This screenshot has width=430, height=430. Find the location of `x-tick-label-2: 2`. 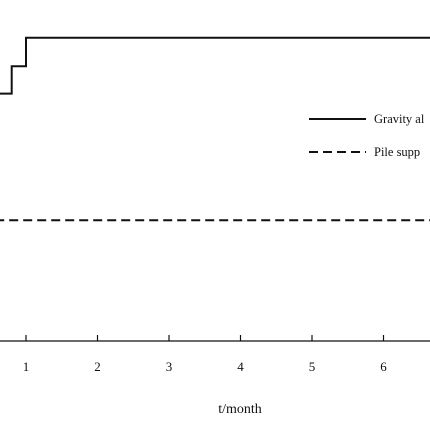

x-tick-label-2: 2 is located at coordinates (97, 366).